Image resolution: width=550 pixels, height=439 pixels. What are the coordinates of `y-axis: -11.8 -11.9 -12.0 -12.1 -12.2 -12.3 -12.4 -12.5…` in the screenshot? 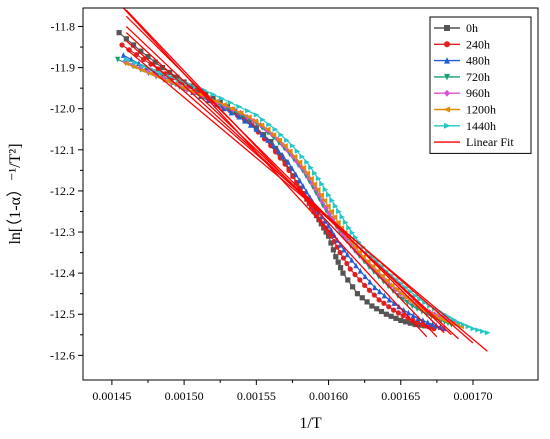 It's located at (66, 190).